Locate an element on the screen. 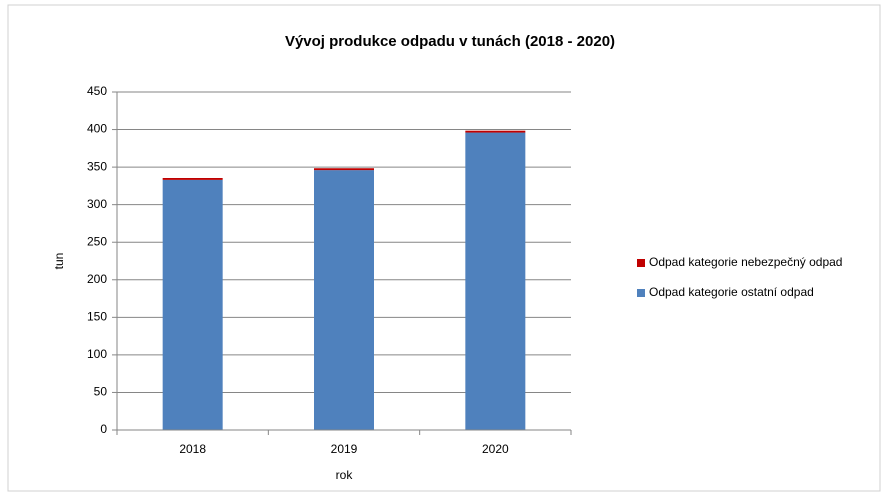  y-tick-label: 350 is located at coordinates (97, 166).